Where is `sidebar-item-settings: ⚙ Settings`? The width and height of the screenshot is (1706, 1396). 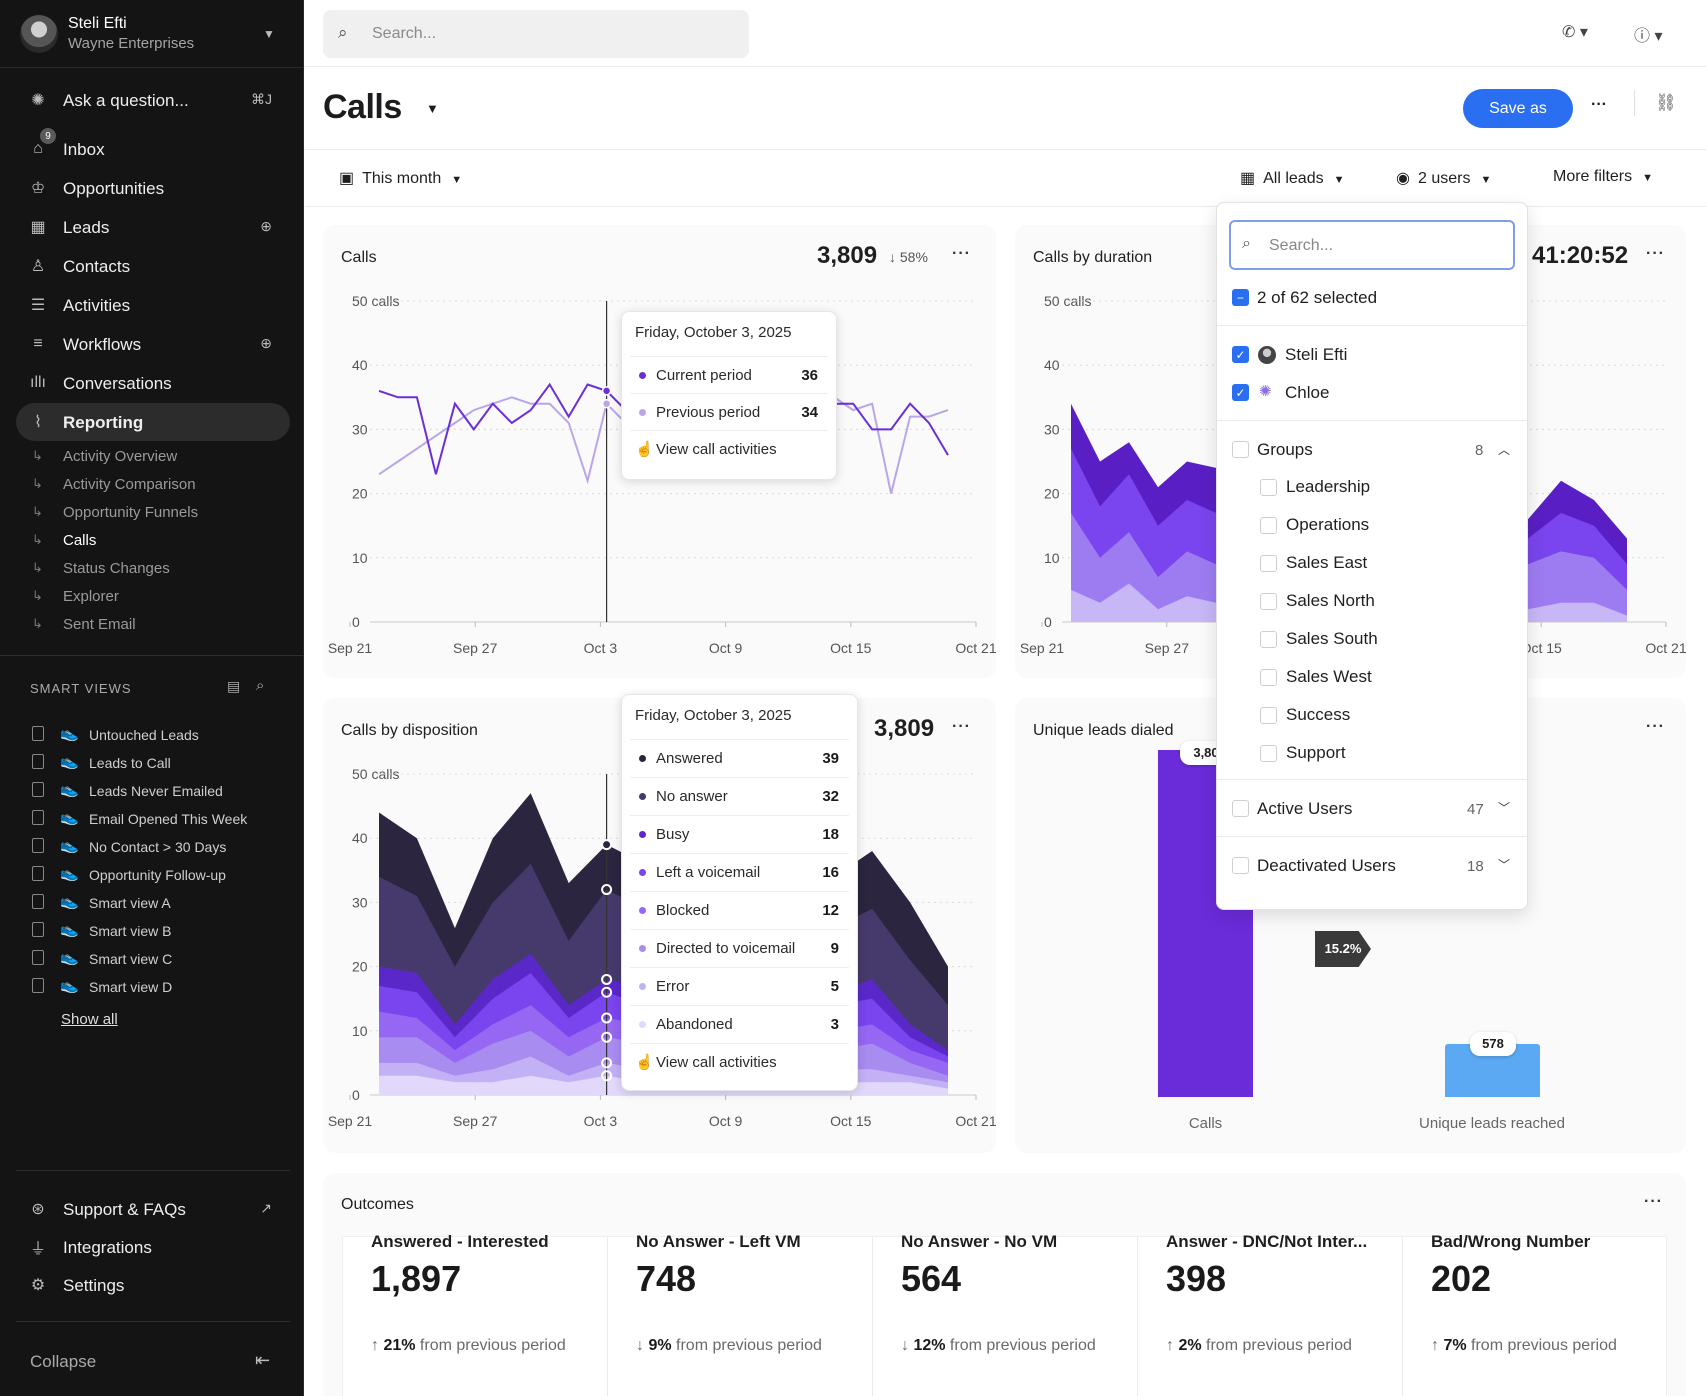
sidebar-item-settings: ⚙ Settings is located at coordinates (153, 1285).